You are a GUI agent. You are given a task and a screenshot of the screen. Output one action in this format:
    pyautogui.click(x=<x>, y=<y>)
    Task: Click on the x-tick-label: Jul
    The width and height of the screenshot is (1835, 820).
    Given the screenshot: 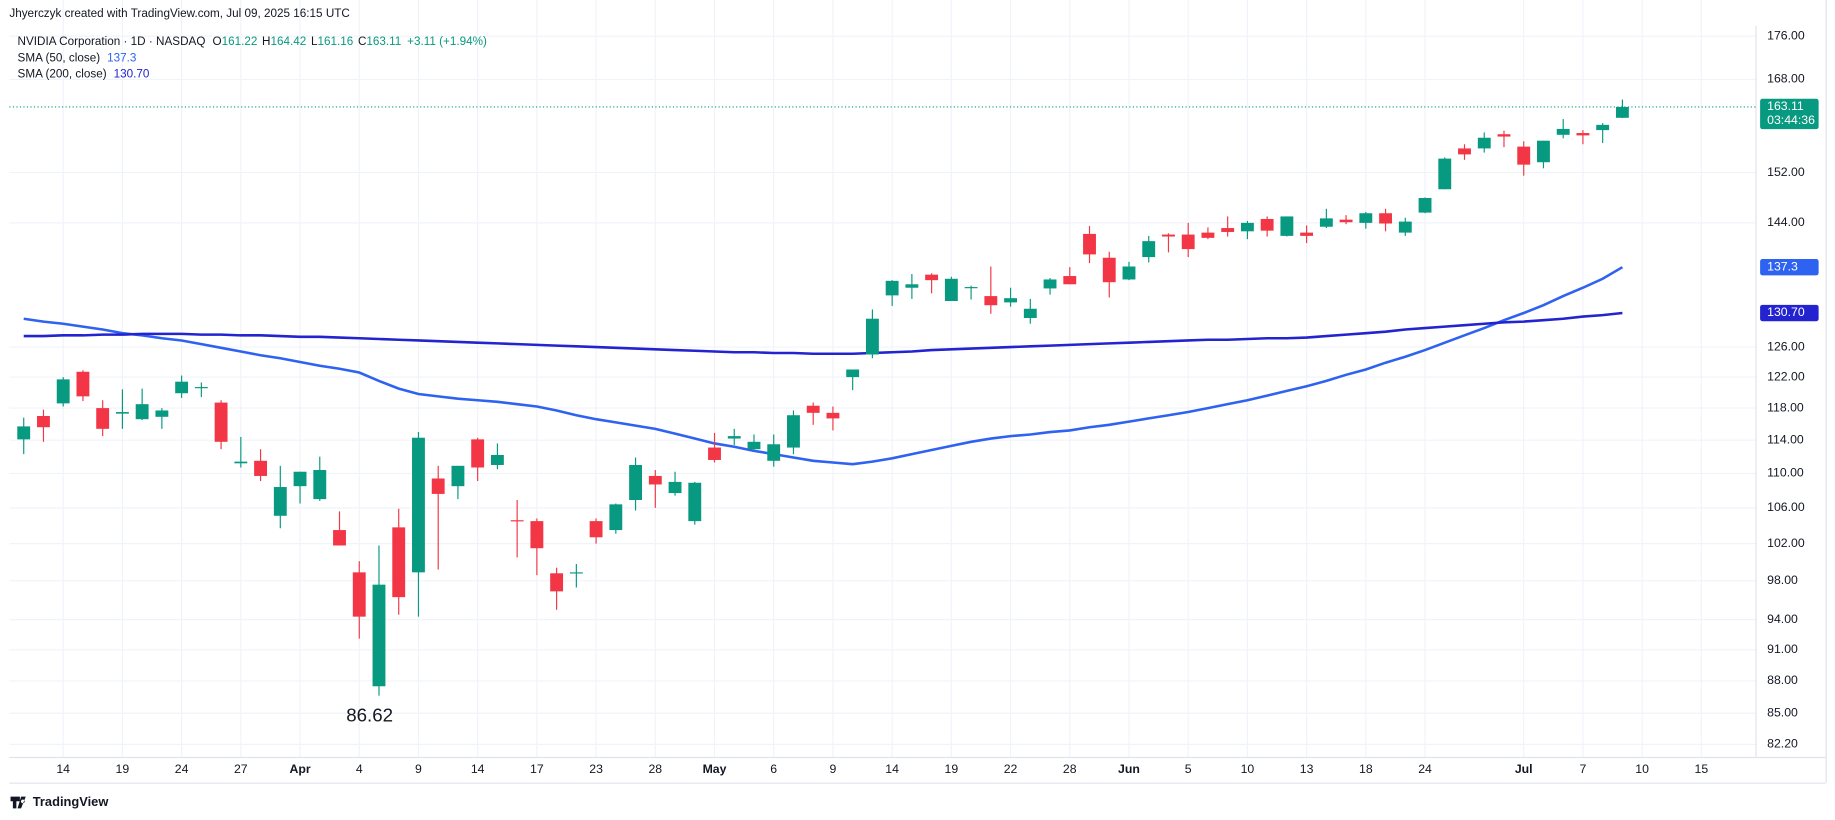 What is the action you would take?
    pyautogui.click(x=1524, y=769)
    